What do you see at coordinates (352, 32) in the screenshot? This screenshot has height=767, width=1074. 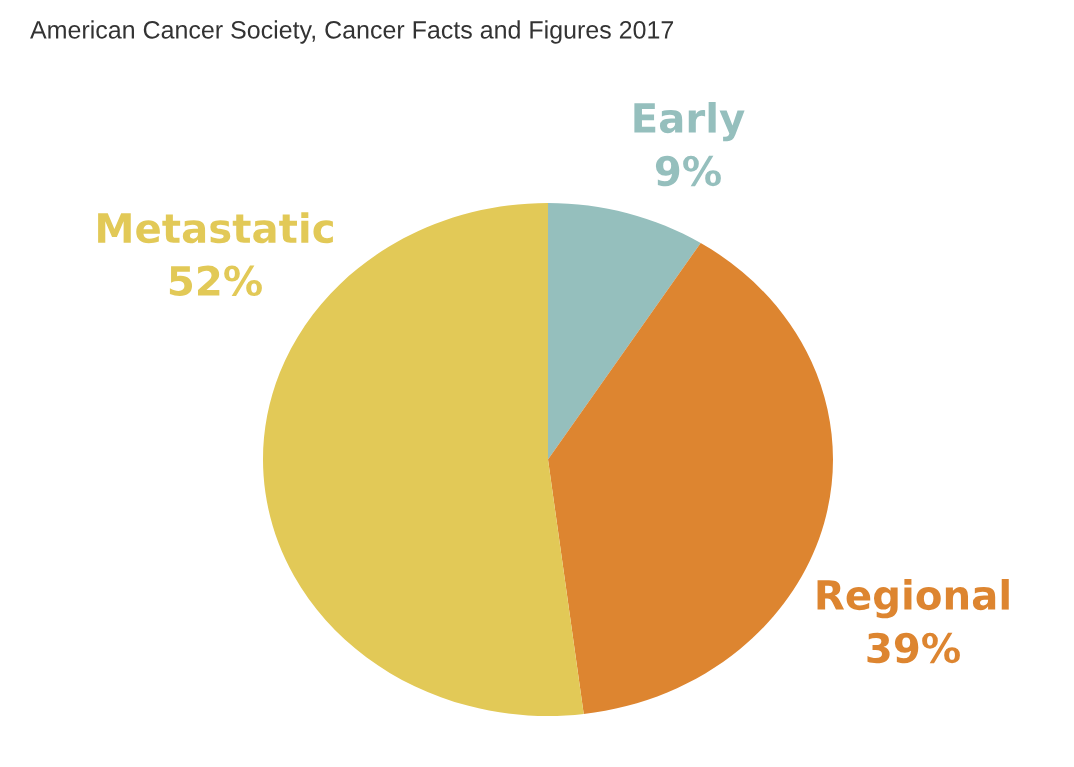 I see `chart-title: American Cancer Society, Cancer Facts and Figures 2017` at bounding box center [352, 32].